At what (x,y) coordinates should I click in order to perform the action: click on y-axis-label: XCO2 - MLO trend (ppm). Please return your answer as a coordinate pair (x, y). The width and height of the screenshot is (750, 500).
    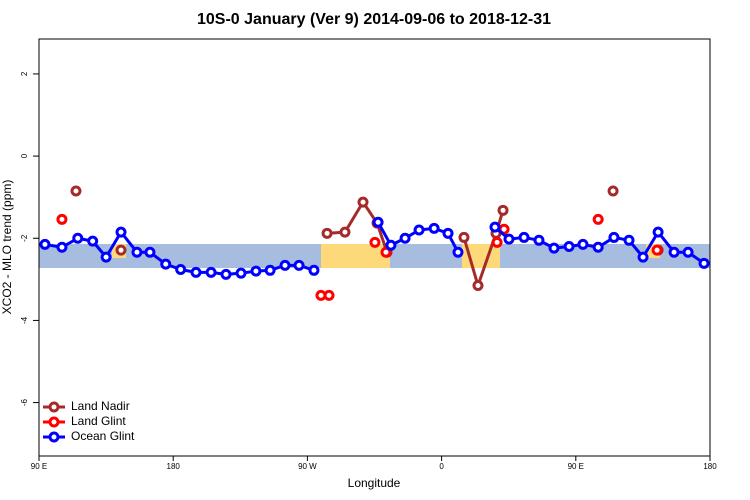
    Looking at the image, I should click on (7, 247).